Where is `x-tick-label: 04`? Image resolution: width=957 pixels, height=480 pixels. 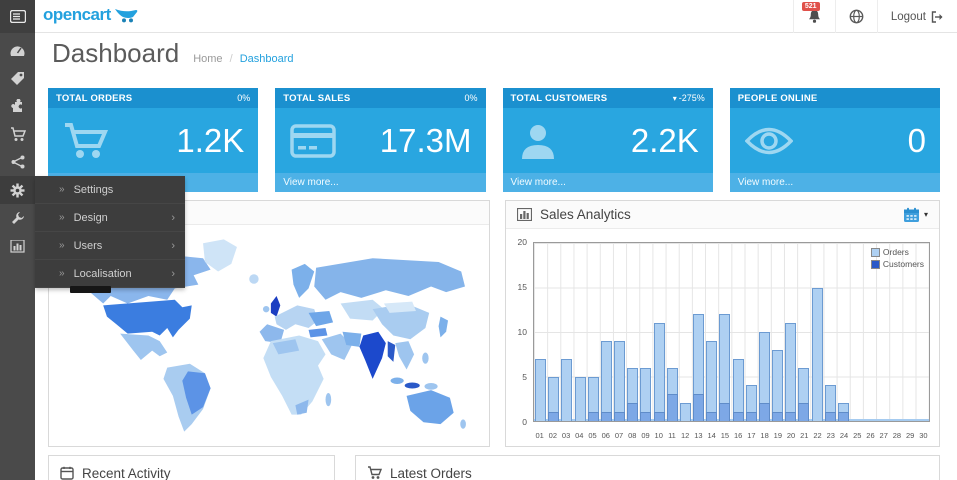
x-tick-label: 04 is located at coordinates (579, 435).